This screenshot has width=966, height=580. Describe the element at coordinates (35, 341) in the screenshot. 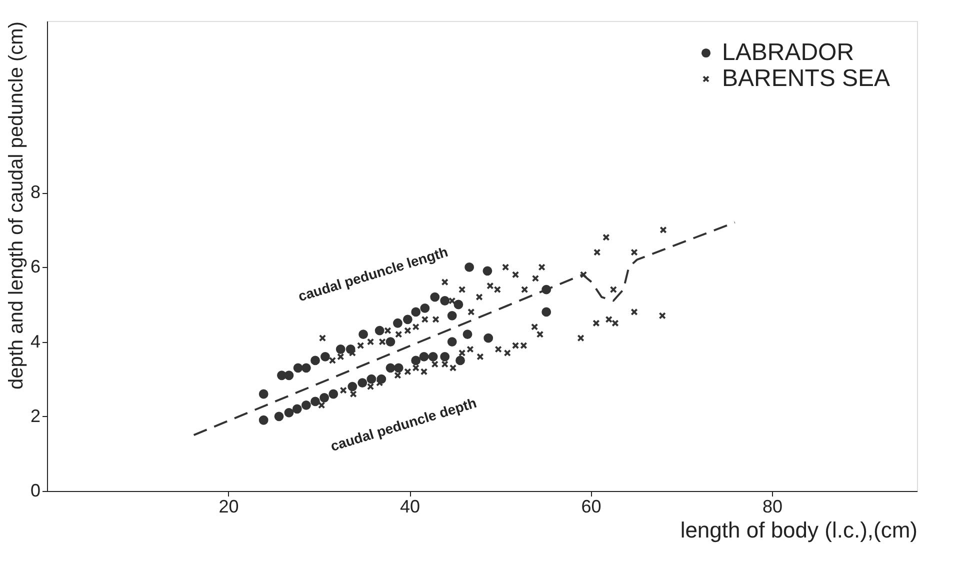

I see `y-tick-label: 4` at that location.